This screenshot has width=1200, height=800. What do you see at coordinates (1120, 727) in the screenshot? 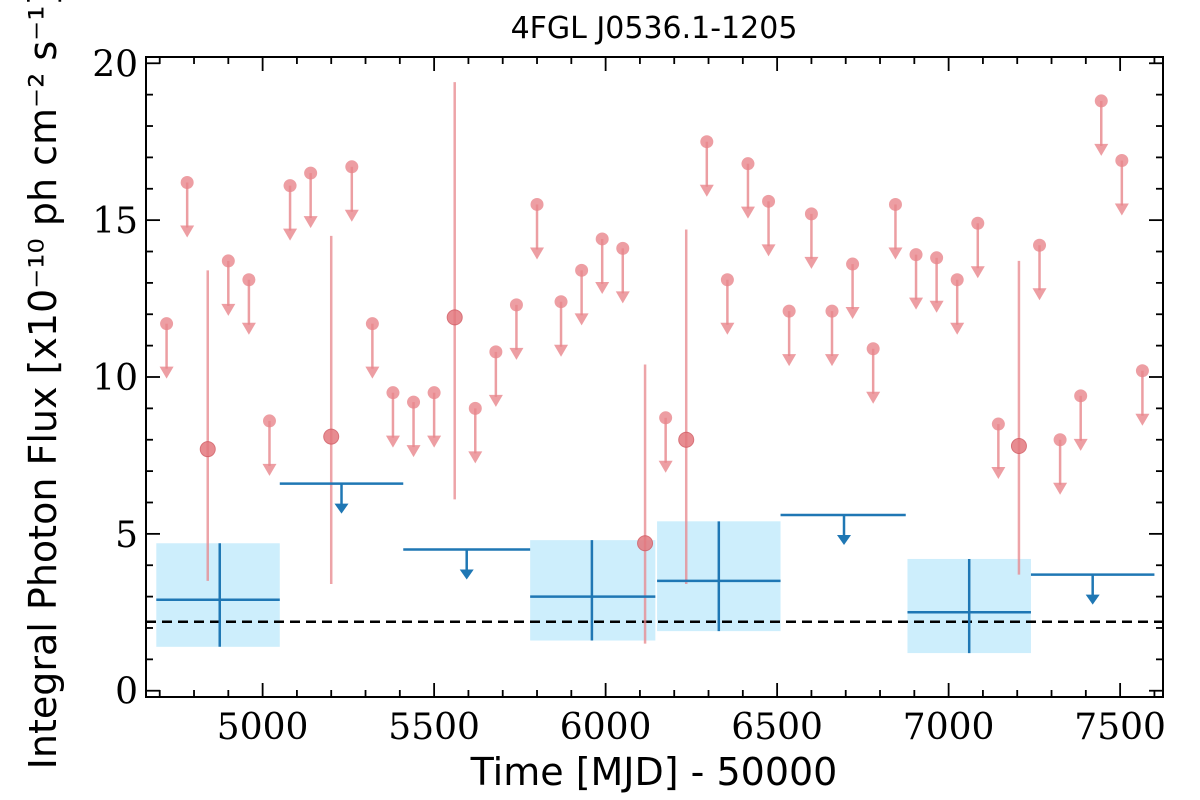
I see `x-tick-label: 7500` at bounding box center [1120, 727].